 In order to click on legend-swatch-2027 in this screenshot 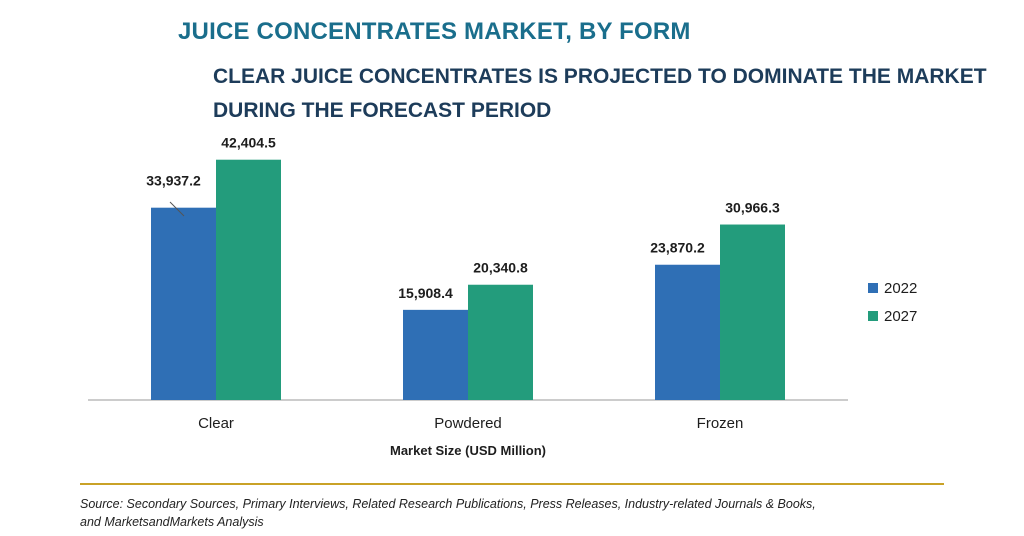, I will do `click(873, 316)`.